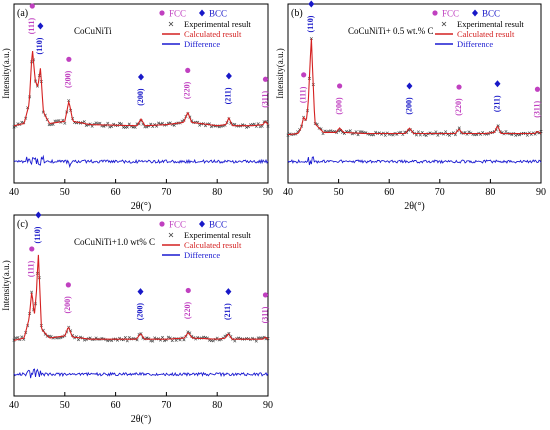 This screenshot has height=430, width=550. Describe the element at coordinates (491, 14) in the screenshot. I see `legend-bcc-label: BCC` at that location.